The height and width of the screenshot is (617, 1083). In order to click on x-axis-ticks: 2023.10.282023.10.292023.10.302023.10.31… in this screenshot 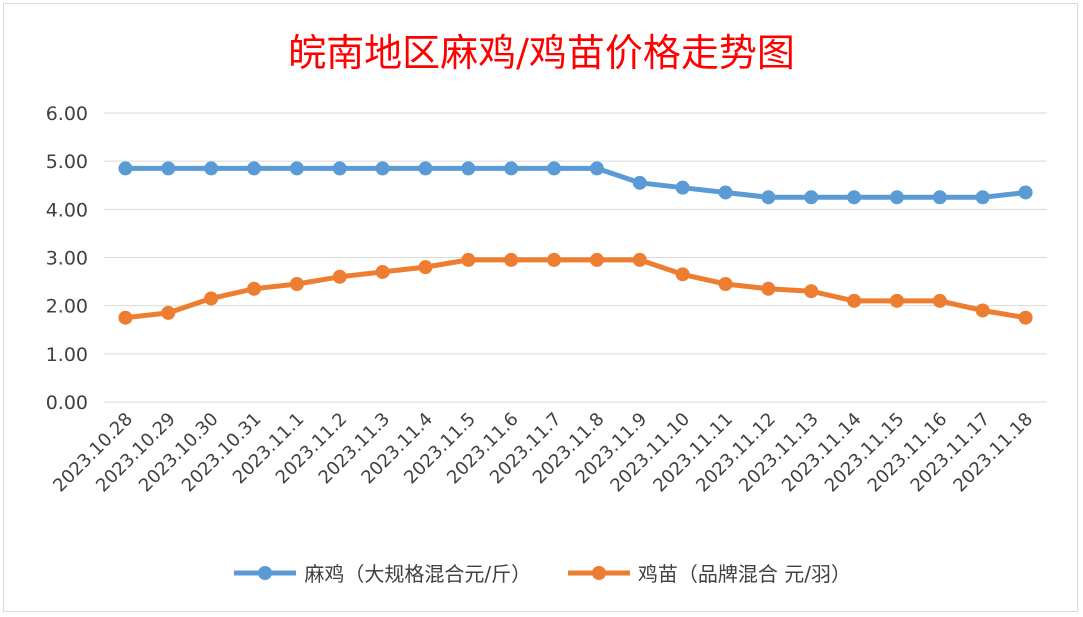, I will do `click(543, 453)`.